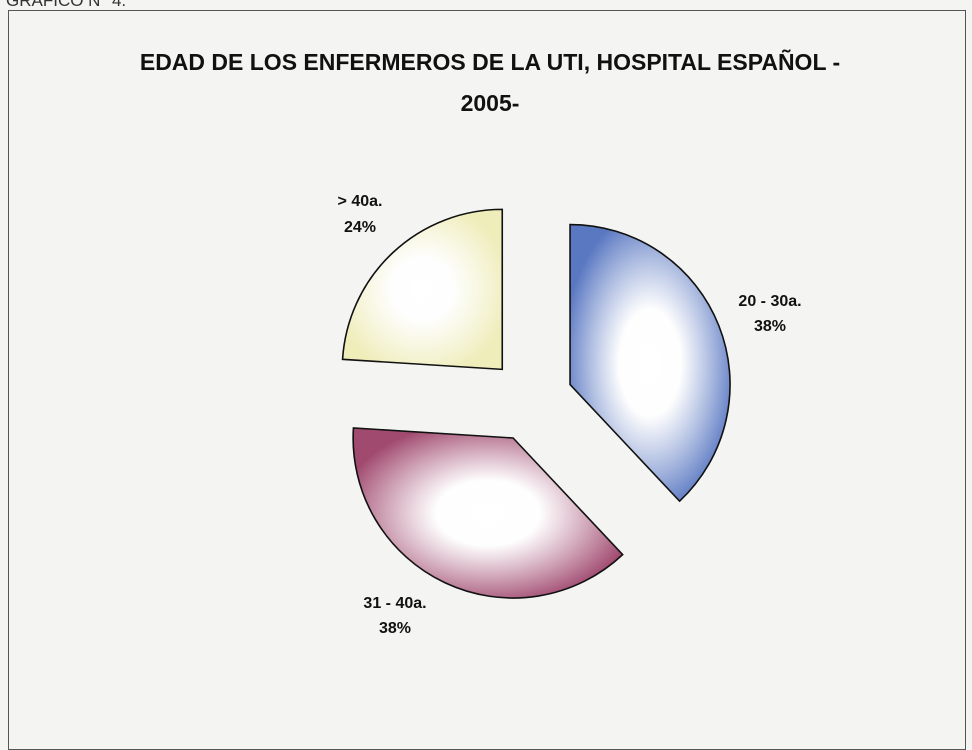  I want to click on slice-label: 31 - 40a., so click(394, 603).